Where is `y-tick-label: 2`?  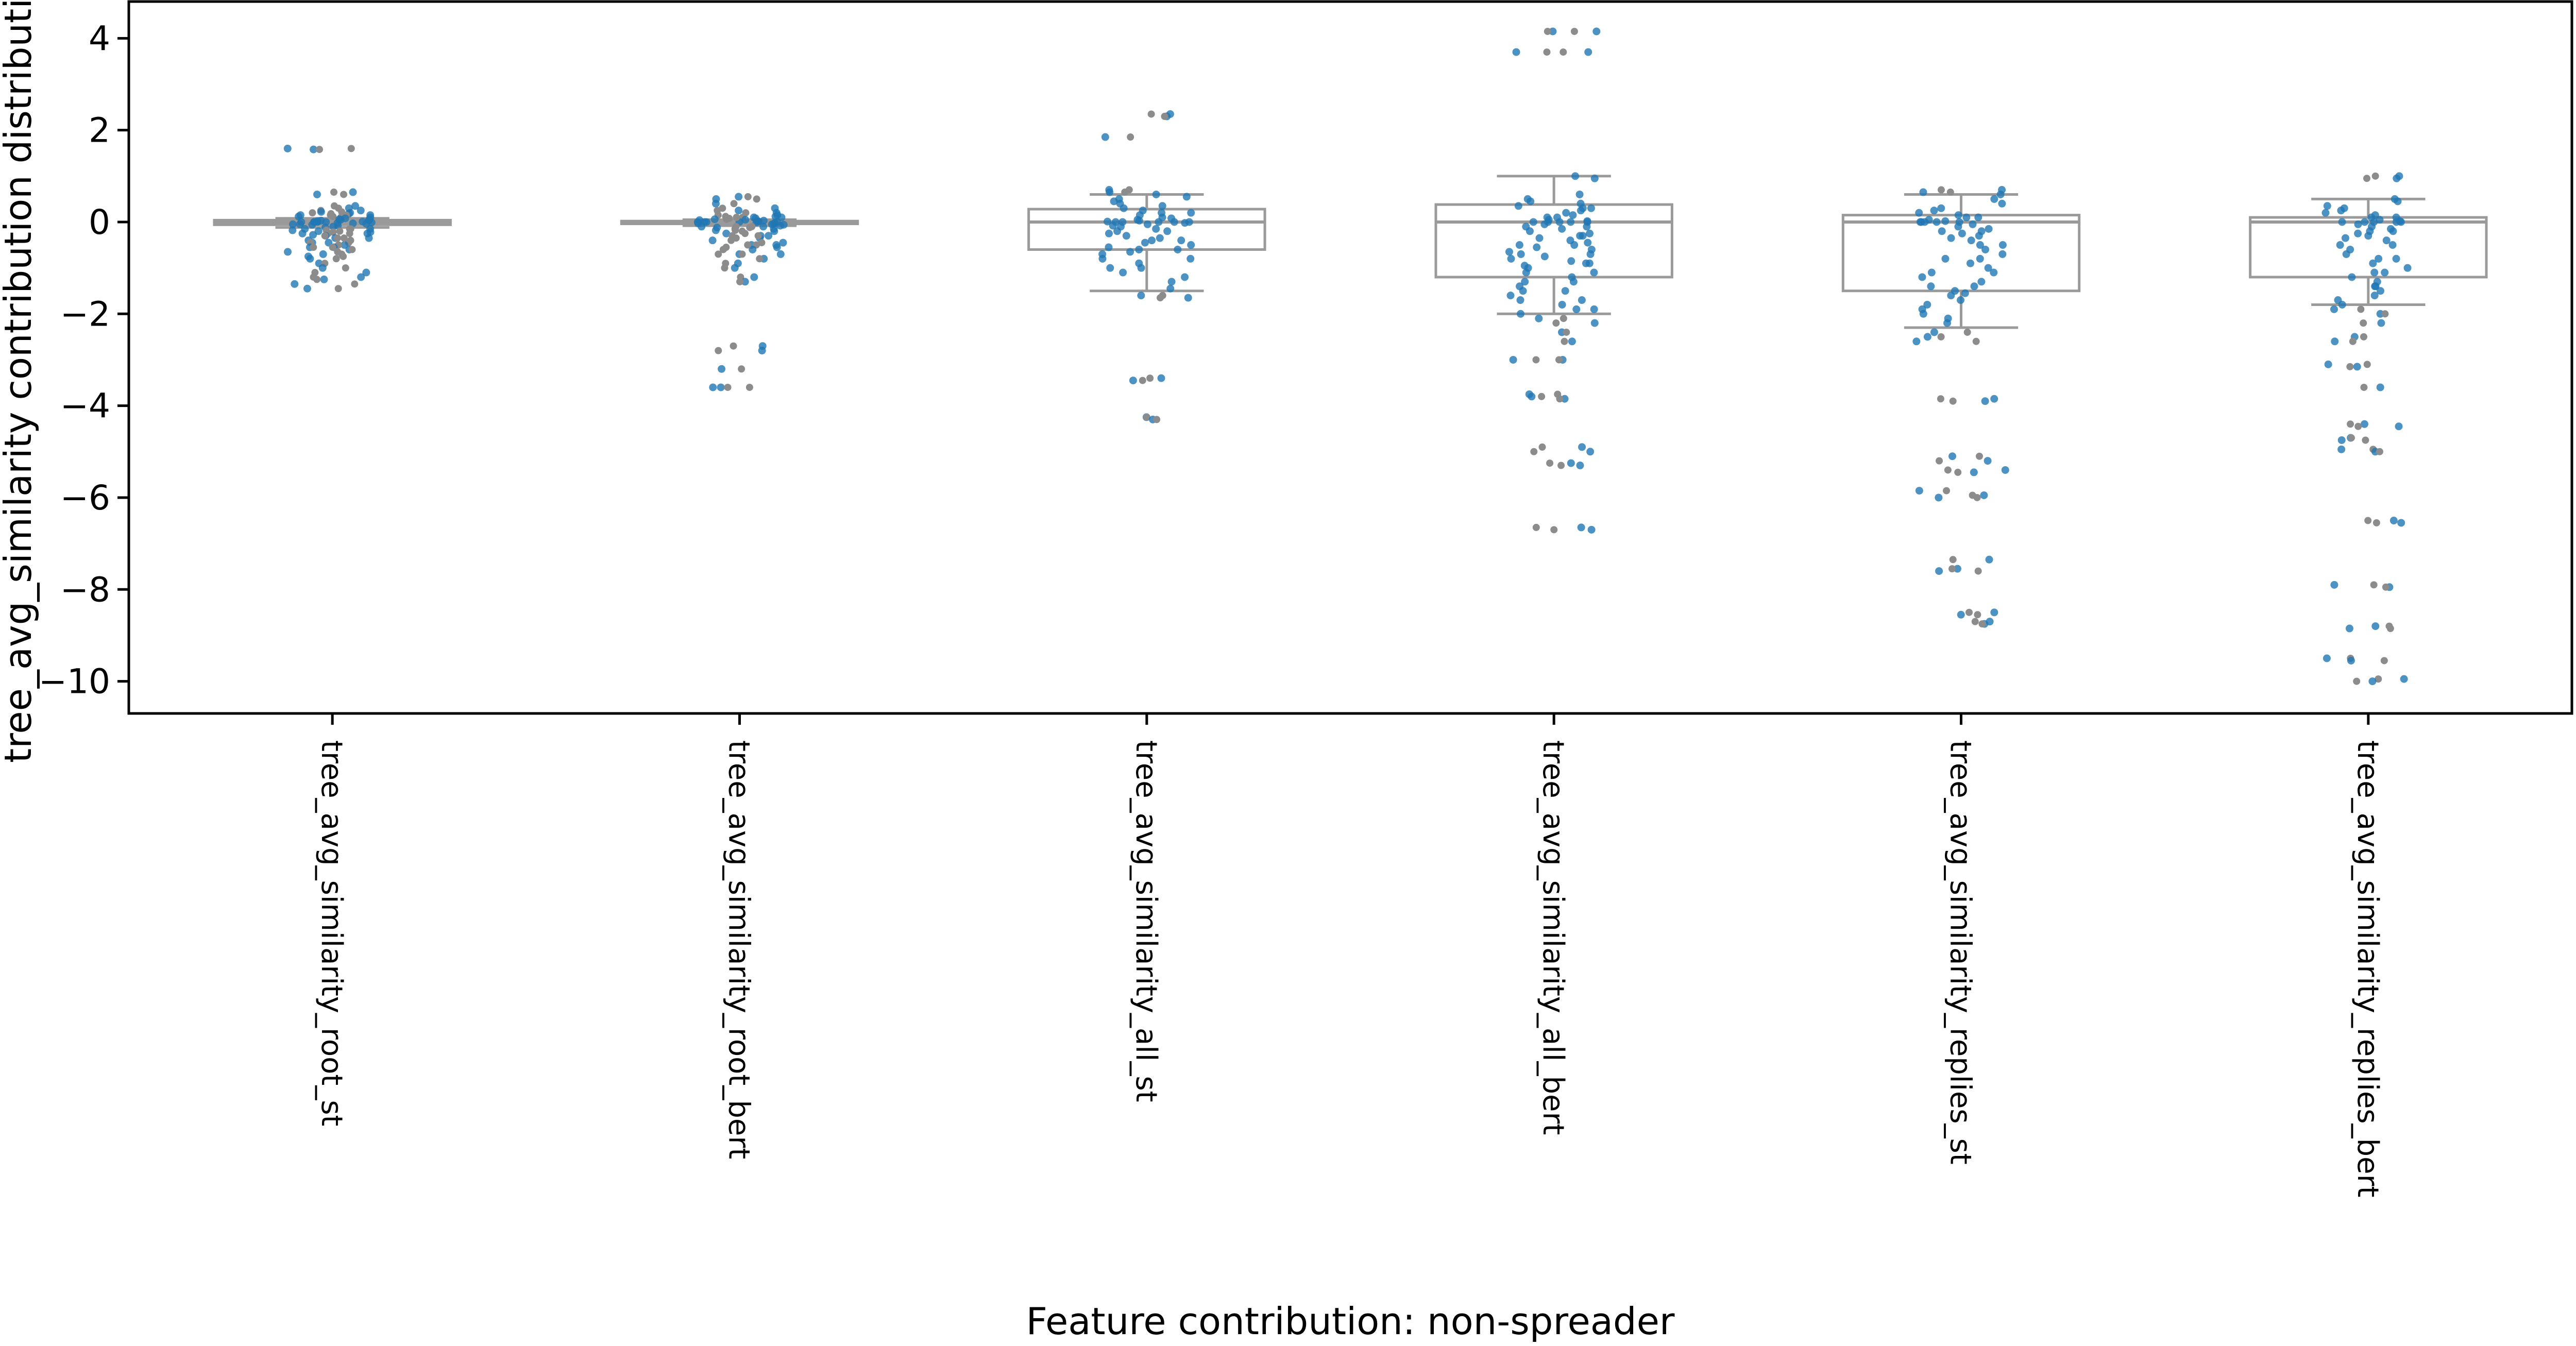
y-tick-label: 2 is located at coordinates (99, 130).